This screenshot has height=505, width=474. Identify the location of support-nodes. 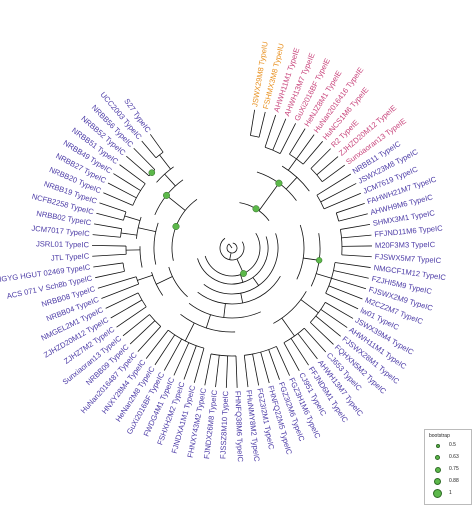
(235, 223).